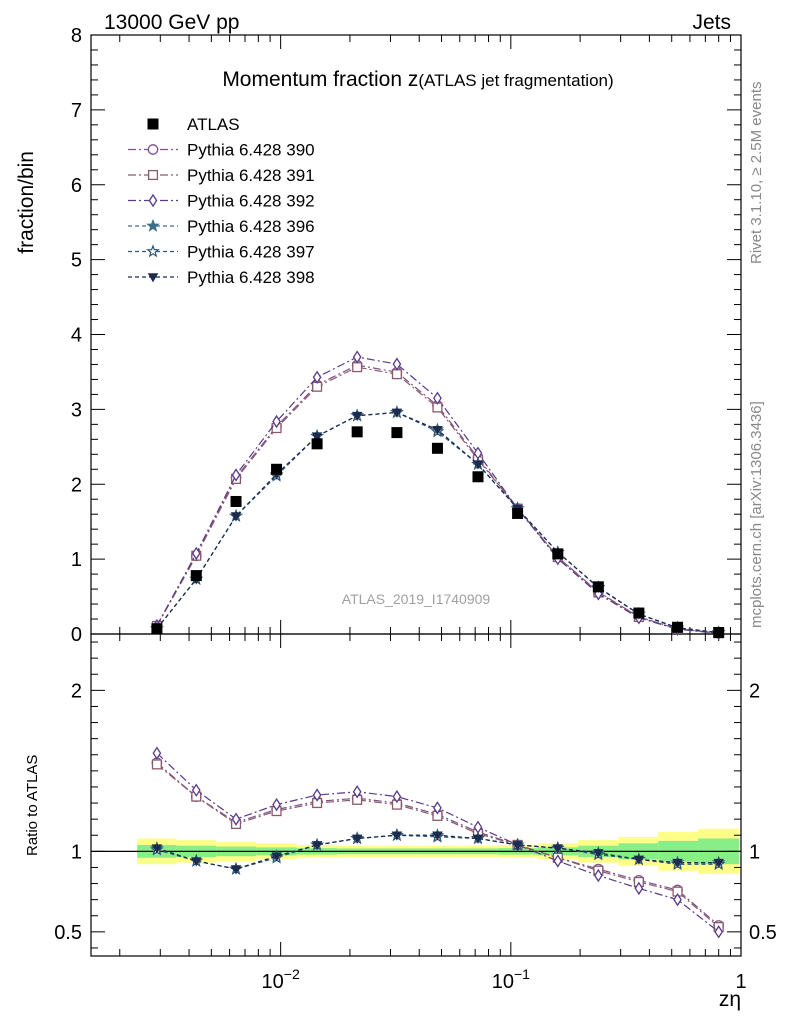 Image resolution: width=786 pixels, height=1024 pixels. Describe the element at coordinates (754, 691) in the screenshot. I see `y-tick-label-bottom-right: 2` at that location.